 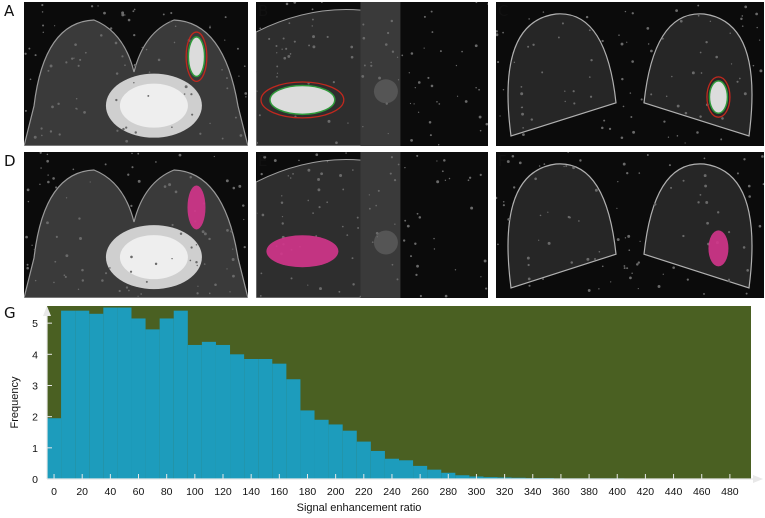 What do you see at coordinates (223, 492) in the screenshot?
I see `x-tick-label: 120` at bounding box center [223, 492].